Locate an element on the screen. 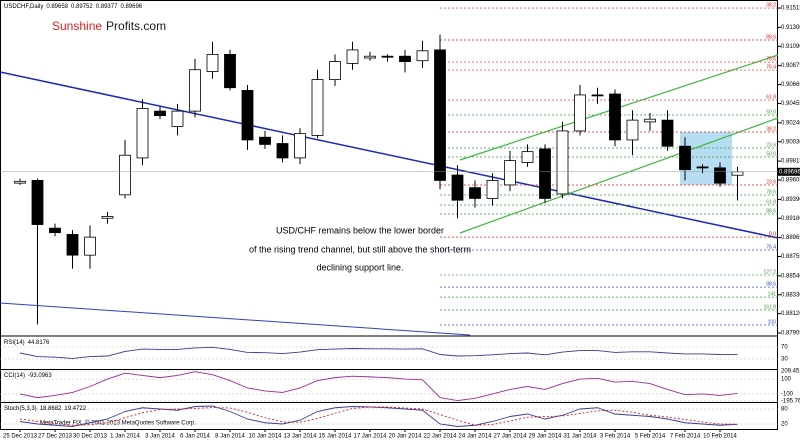 Image resolution: width=800 pixels, height=440 pixels. indicator-value: 18.8682 is located at coordinates (51, 409).